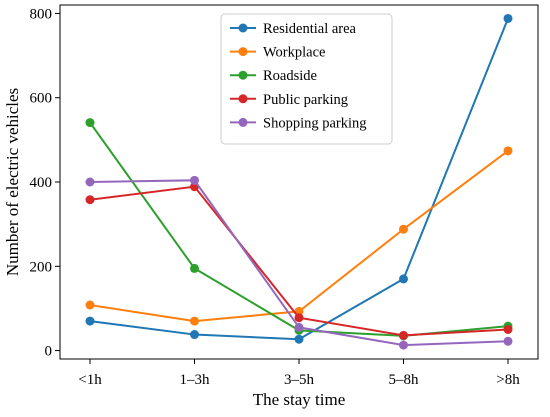  I want to click on legend-marker-public-parking, so click(243, 99).